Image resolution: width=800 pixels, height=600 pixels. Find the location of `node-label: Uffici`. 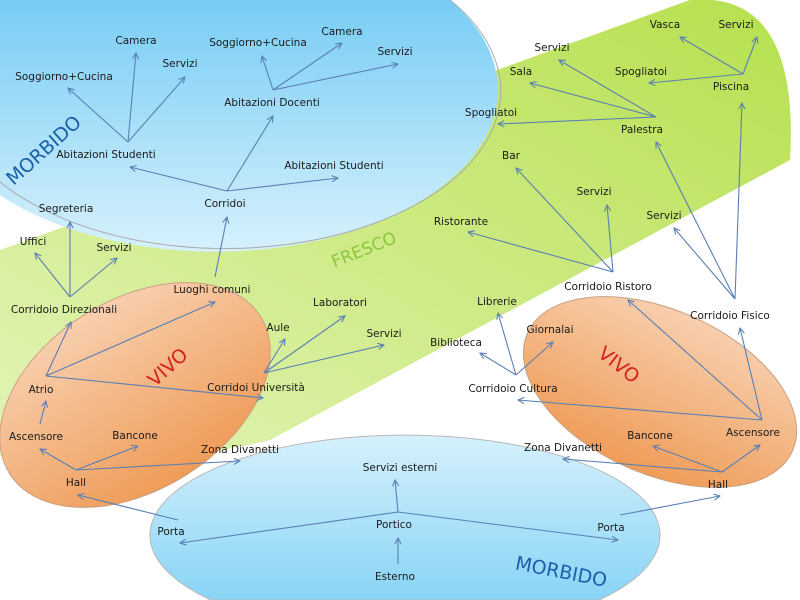

node-label: Uffici is located at coordinates (33, 242).